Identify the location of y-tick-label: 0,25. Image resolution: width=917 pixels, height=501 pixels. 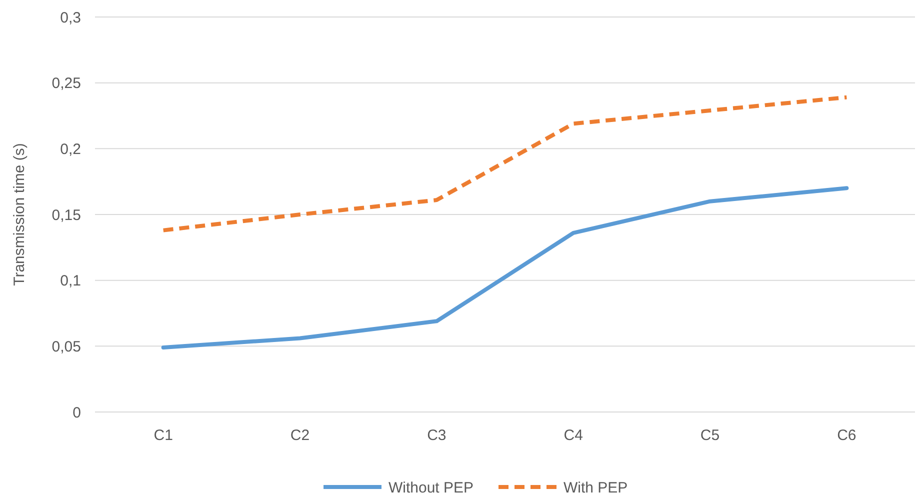
(66, 83).